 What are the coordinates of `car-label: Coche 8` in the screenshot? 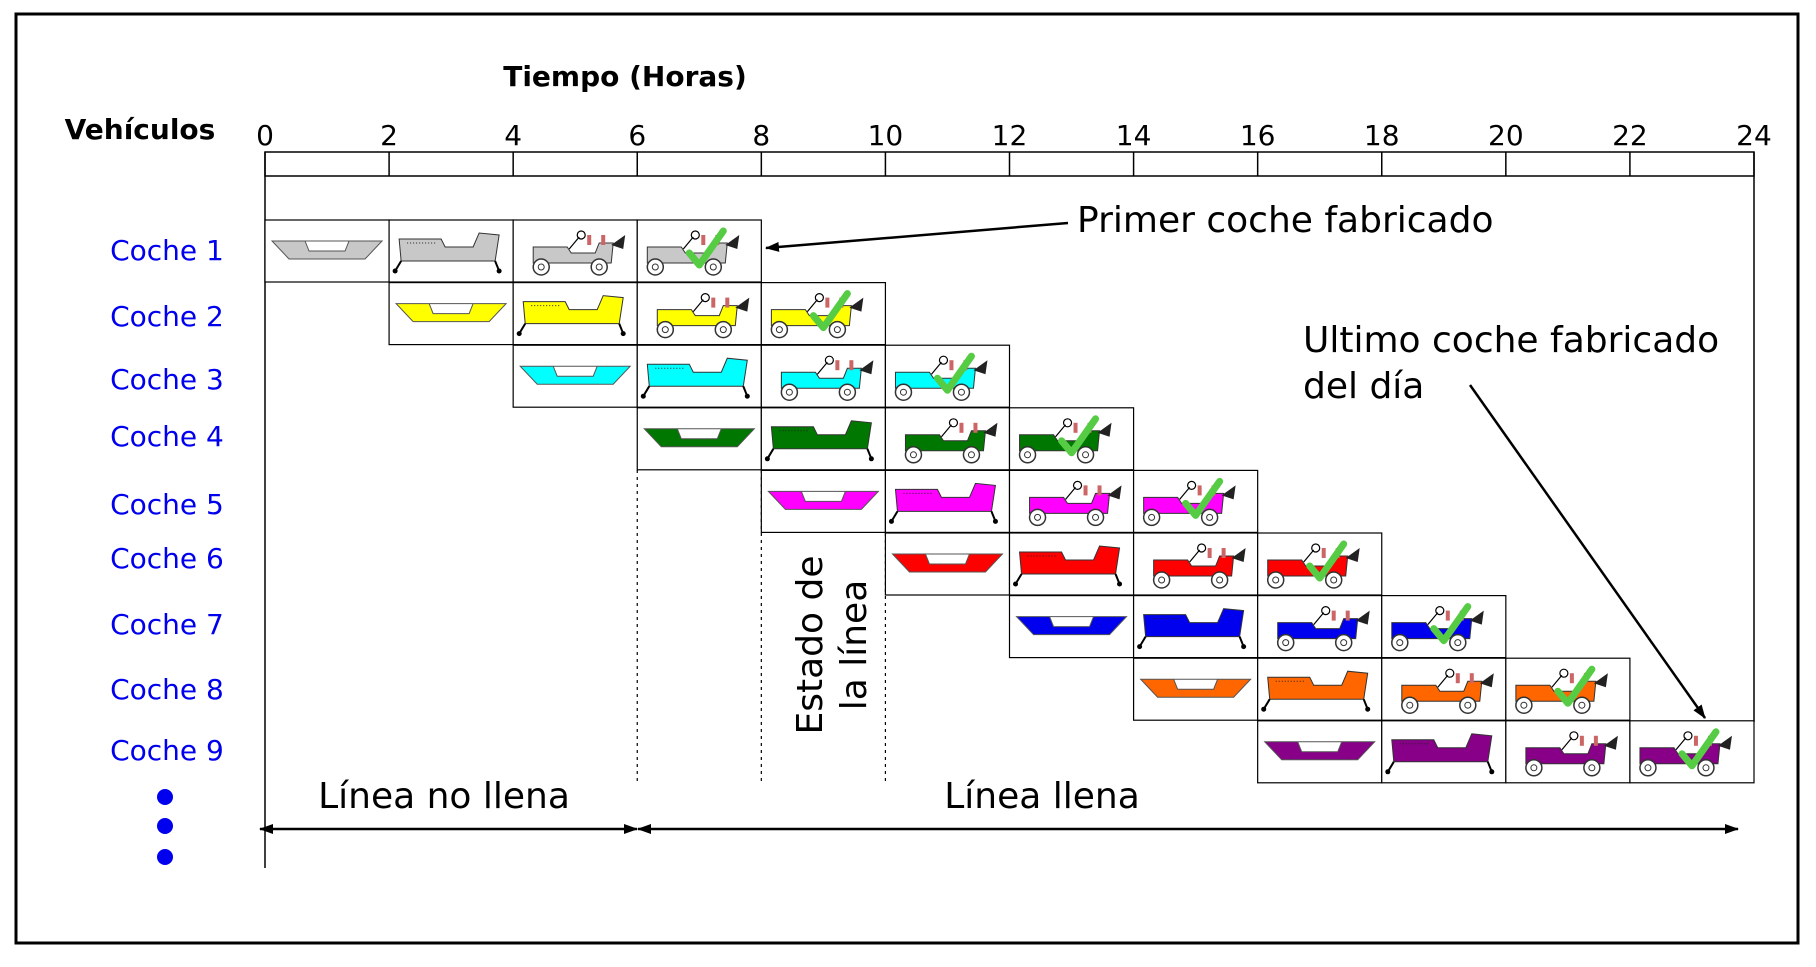 It's located at (167, 689).